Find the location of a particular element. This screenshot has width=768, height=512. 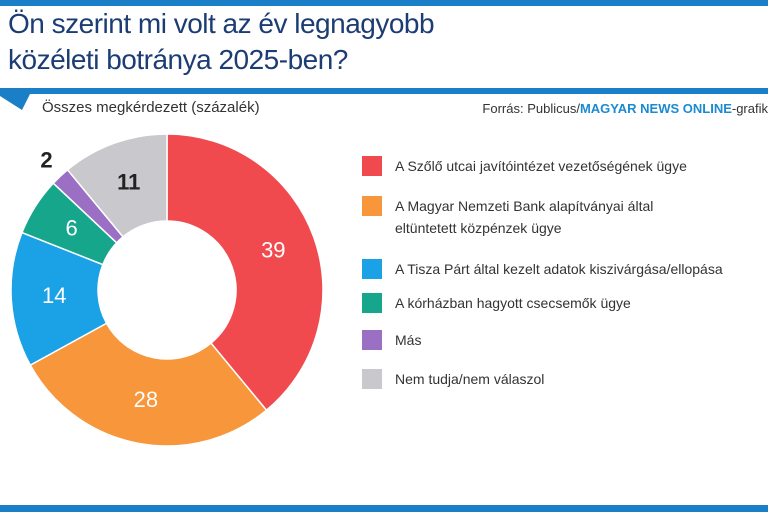

source-text: -grafik is located at coordinates (749, 108).